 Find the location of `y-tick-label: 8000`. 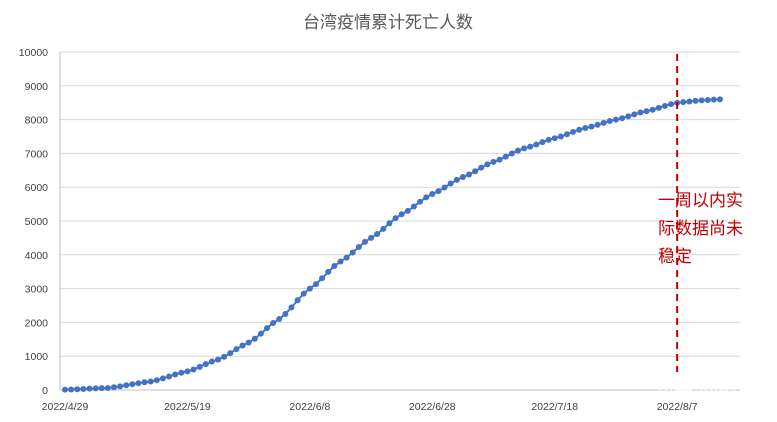

y-tick-label: 8000 is located at coordinates (37, 121).